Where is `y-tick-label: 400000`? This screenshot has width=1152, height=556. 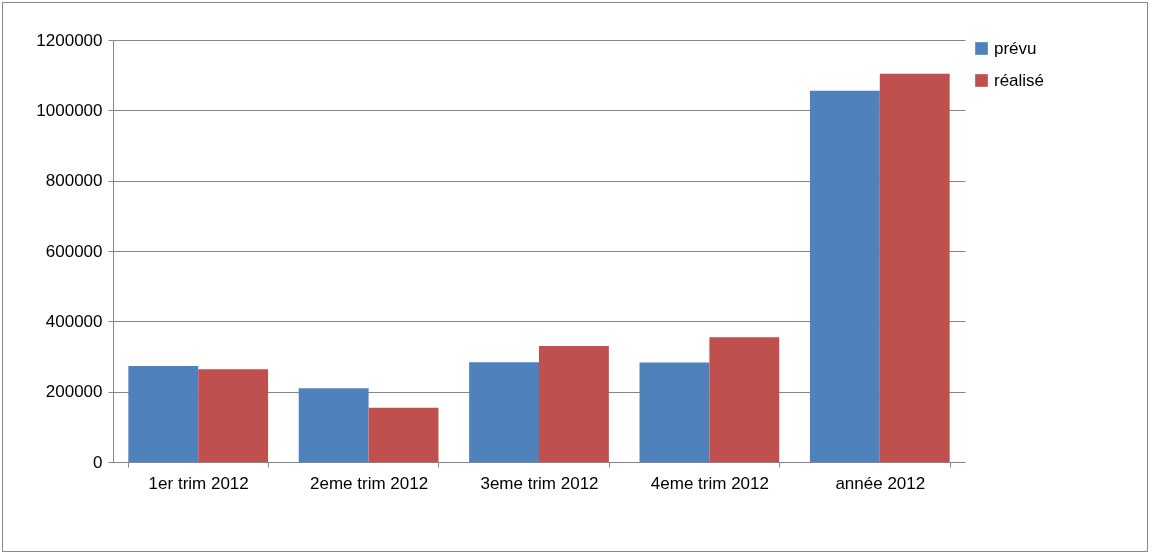 y-tick-label: 400000 is located at coordinates (74, 321).